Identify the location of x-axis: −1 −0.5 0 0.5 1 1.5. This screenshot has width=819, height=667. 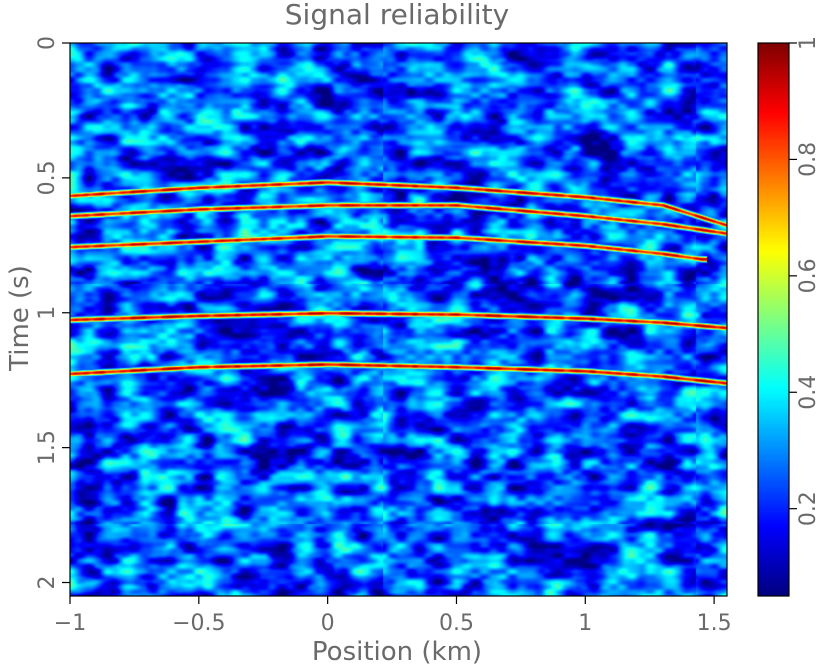
(393, 616).